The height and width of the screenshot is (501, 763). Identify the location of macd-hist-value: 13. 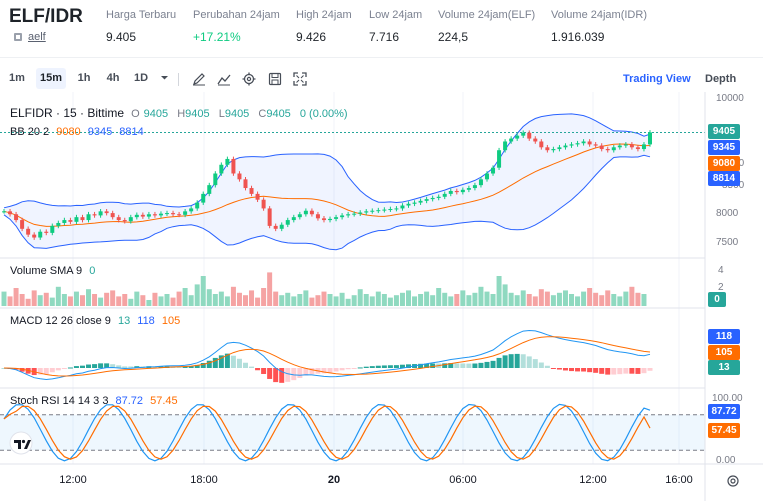
(124, 321).